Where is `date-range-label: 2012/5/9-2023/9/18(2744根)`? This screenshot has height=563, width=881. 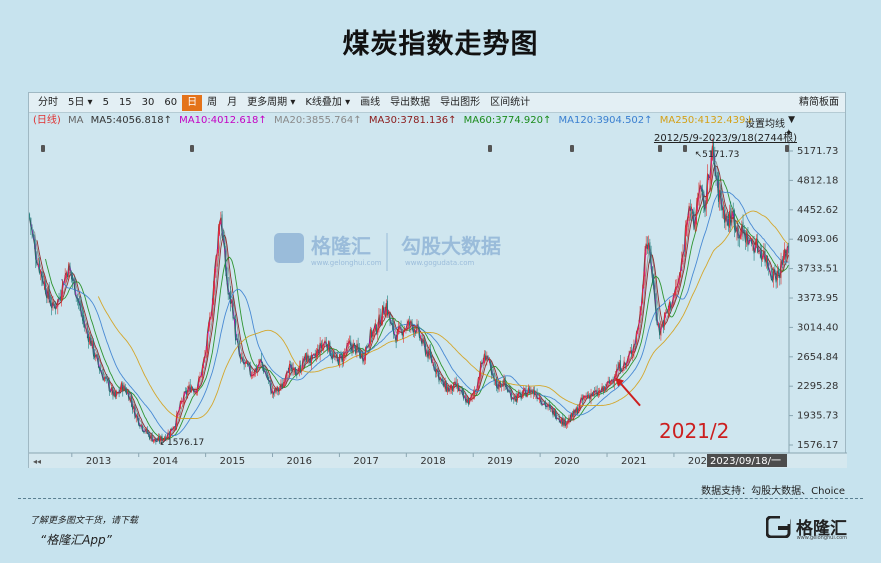 date-range-label: 2012/5/9-2023/9/18(2744根) is located at coordinates (725, 138).